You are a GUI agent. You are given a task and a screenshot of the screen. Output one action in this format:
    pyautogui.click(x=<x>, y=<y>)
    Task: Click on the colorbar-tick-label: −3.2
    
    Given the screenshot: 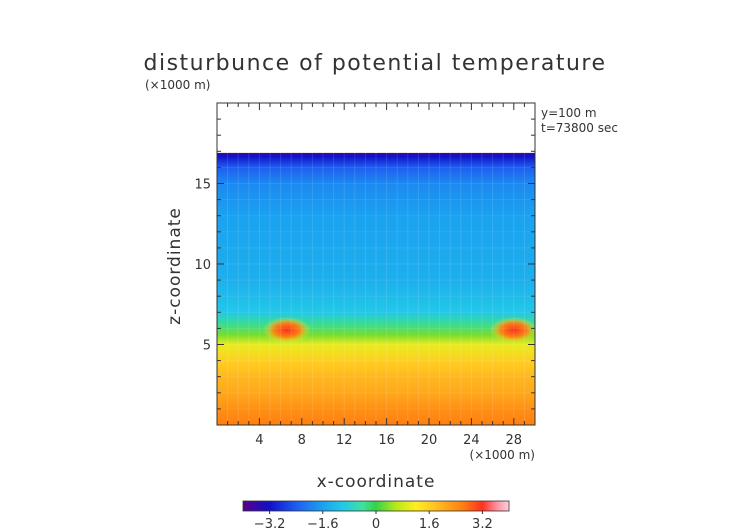 What is the action you would take?
    pyautogui.click(x=270, y=524)
    